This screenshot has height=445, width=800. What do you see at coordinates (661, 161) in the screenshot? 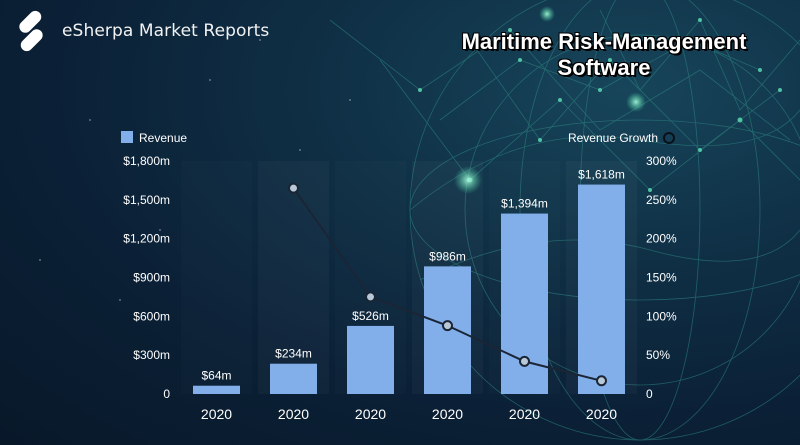
I see `right-tick-label: 300%` at bounding box center [661, 161].